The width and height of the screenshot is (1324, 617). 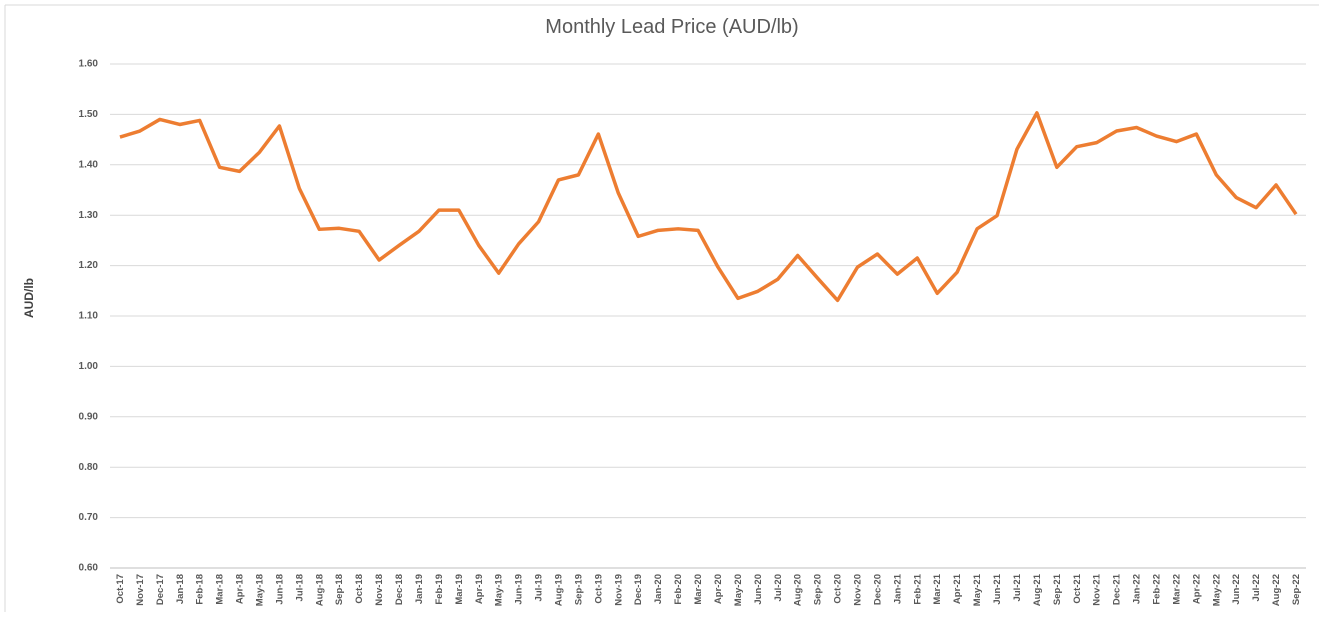 I want to click on x-tick-label: Apr-22, so click(x=1196, y=589).